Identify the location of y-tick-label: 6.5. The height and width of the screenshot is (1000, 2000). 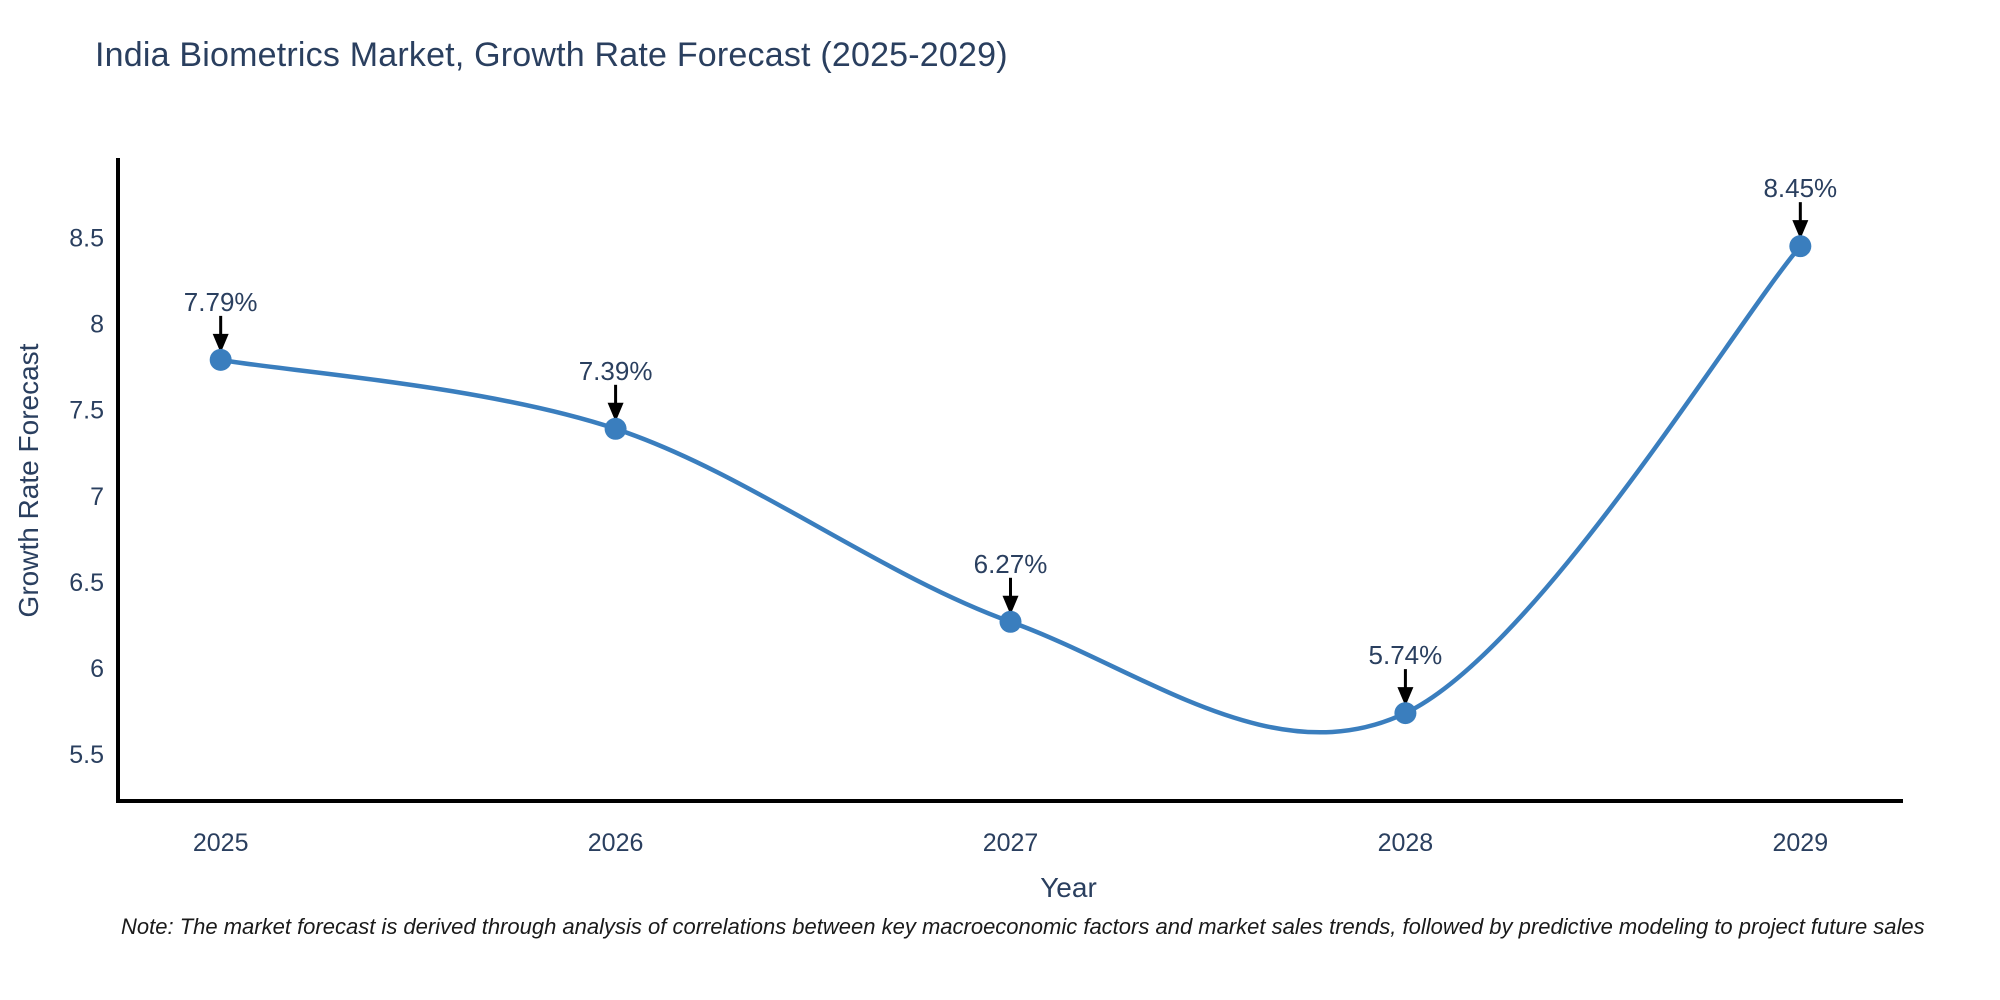
(86, 583).